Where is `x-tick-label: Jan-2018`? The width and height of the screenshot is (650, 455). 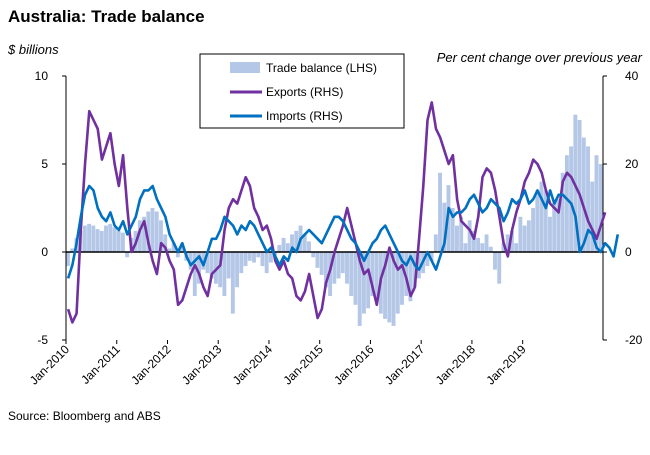
x-tick-label: Jan-2018 is located at coordinates (456, 365).